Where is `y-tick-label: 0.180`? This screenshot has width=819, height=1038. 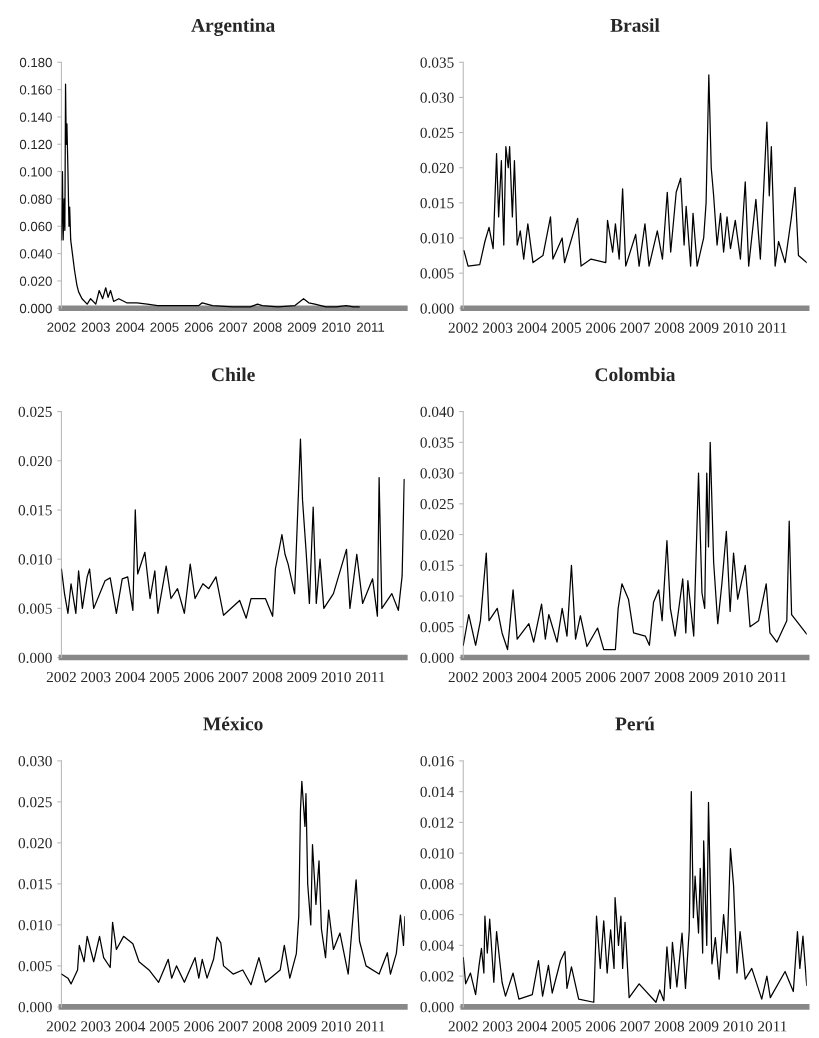
y-tick-label: 0.180 is located at coordinates (35, 62).